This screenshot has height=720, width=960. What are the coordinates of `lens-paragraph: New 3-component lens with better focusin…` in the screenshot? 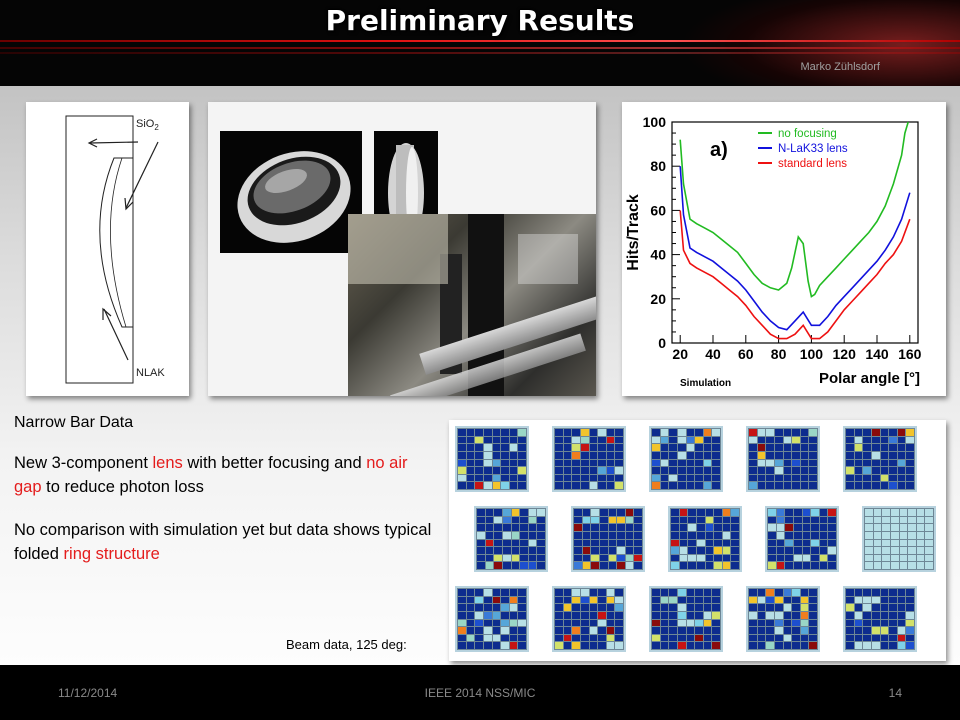 It's located at (211, 475).